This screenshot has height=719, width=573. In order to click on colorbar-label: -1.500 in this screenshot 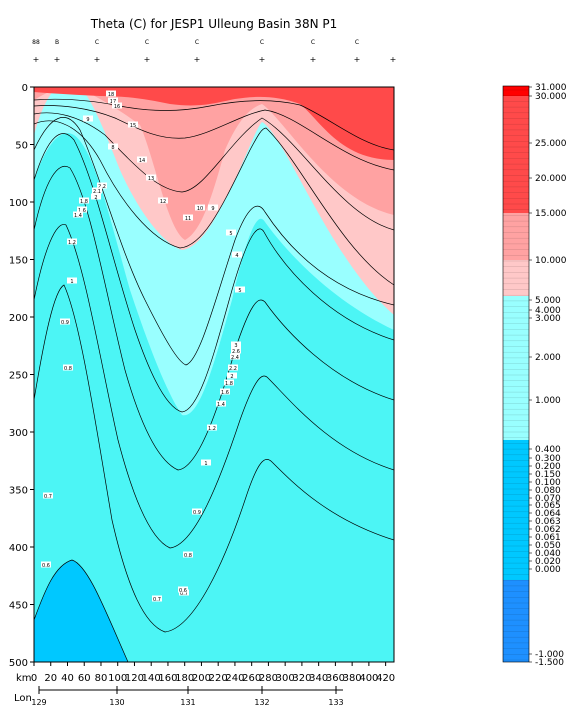, I will do `click(549, 663)`.